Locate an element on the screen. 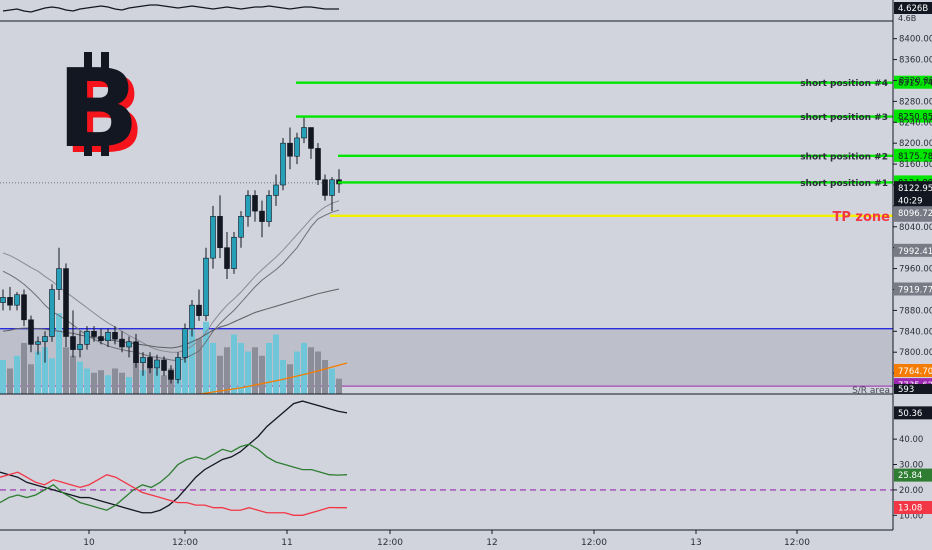 The image size is (932, 550). price-tick-label: 7800.00 is located at coordinates (915, 353).